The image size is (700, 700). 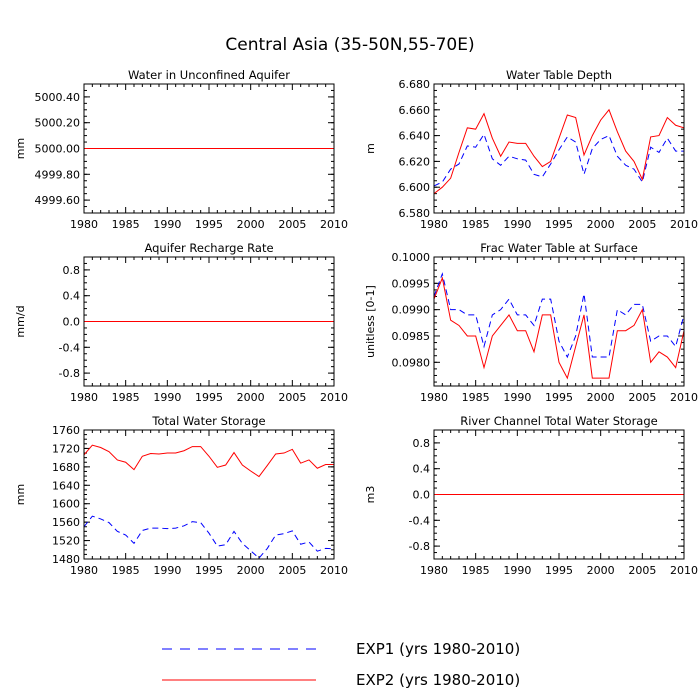 I want to click on y-tick-label: 6.580, so click(x=415, y=213).